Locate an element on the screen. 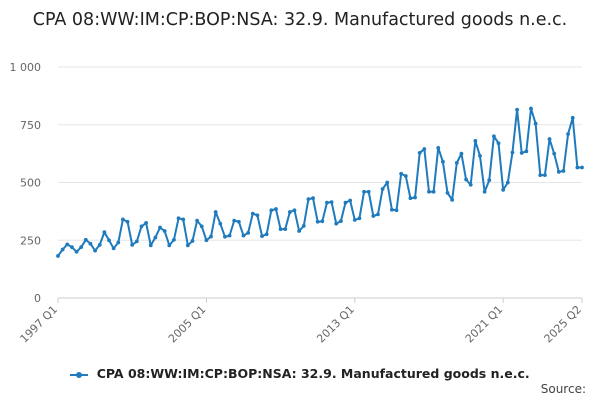 Image resolution: width=600 pixels, height=400 pixels. legend-series-marker is located at coordinates (79, 375).